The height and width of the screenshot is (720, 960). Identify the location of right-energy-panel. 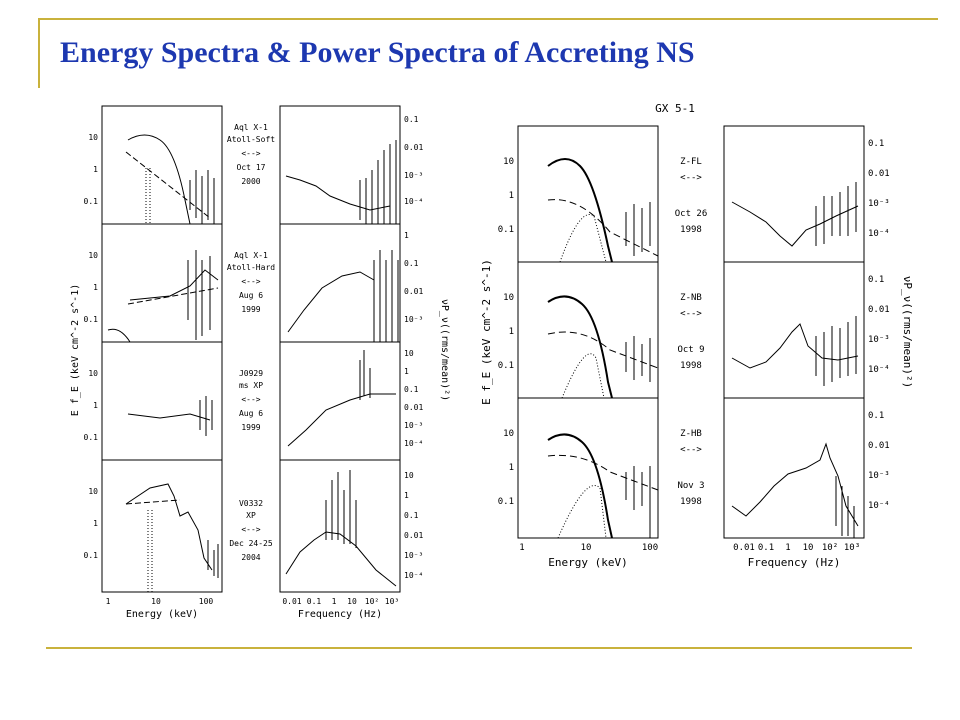
(588, 468).